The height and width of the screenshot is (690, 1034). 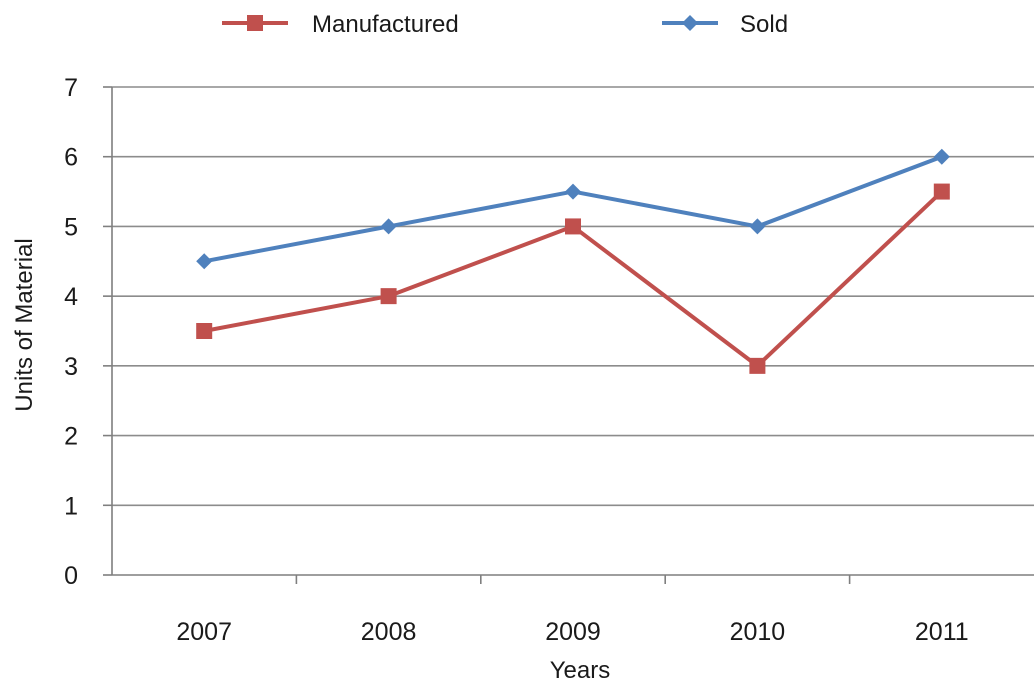 I want to click on x-tick-label: 2009, so click(x=573, y=632).